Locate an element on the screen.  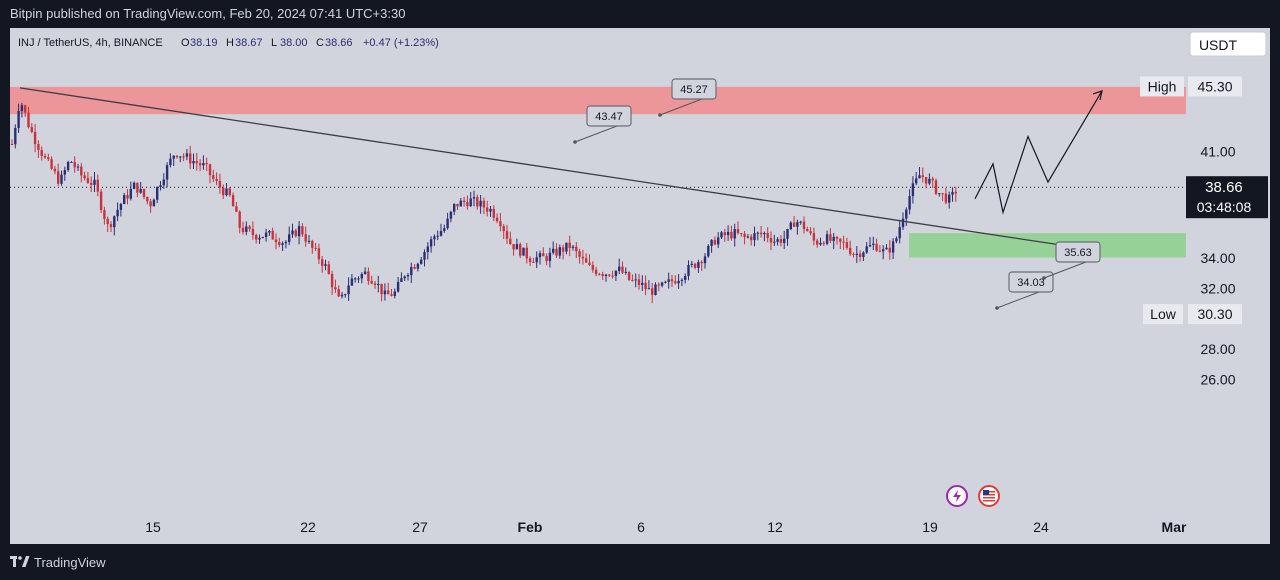
tradingview-logo-icon is located at coordinates (20, 562).